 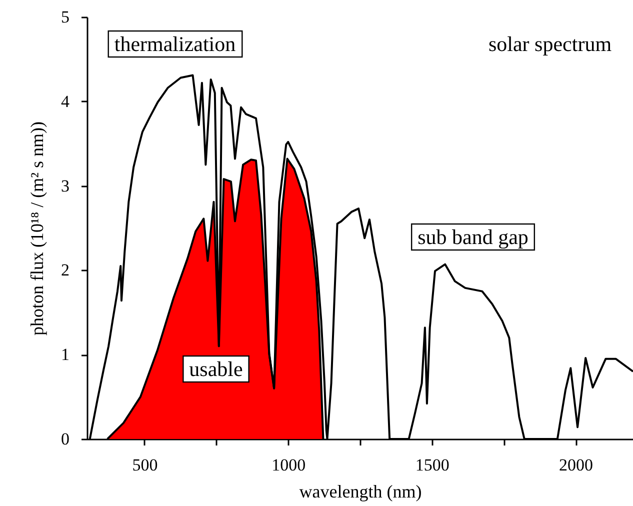 I want to click on y-tick-label: 2, so click(x=65, y=270).